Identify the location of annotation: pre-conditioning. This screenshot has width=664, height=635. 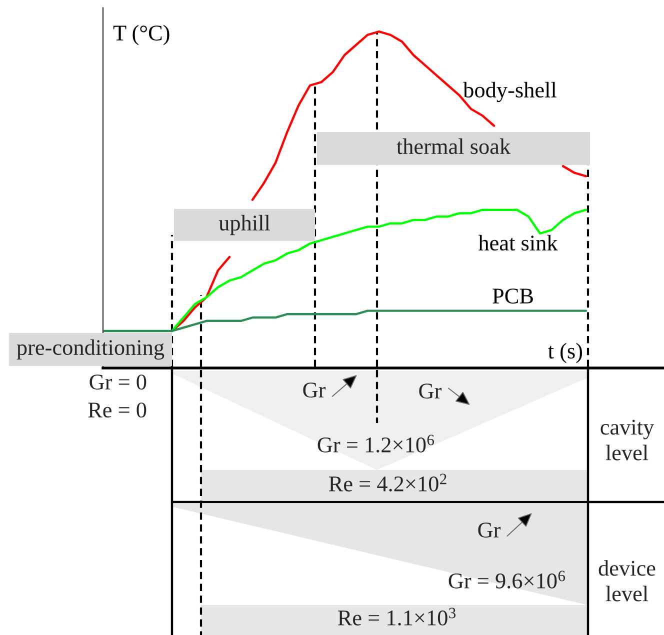
(90, 349).